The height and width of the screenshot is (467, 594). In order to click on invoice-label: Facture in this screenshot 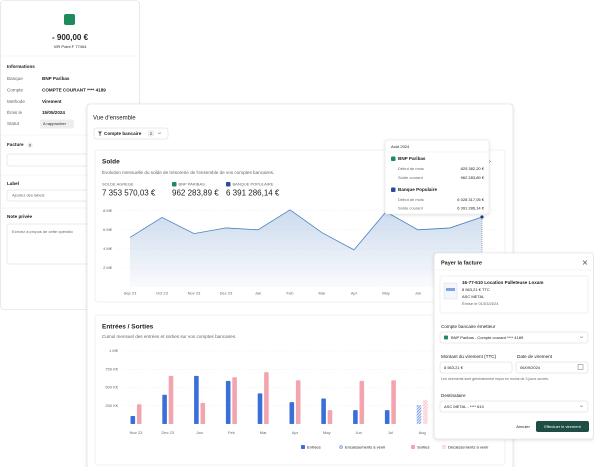, I will do `click(15, 144)`.